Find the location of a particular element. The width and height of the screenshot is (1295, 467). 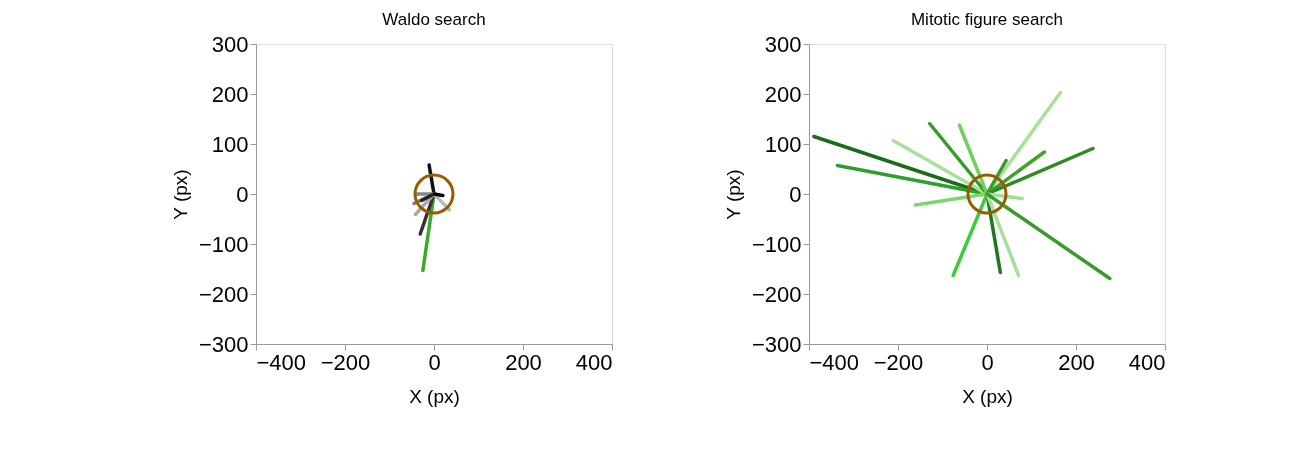

chart-title: Waldo search is located at coordinates (434, 19).